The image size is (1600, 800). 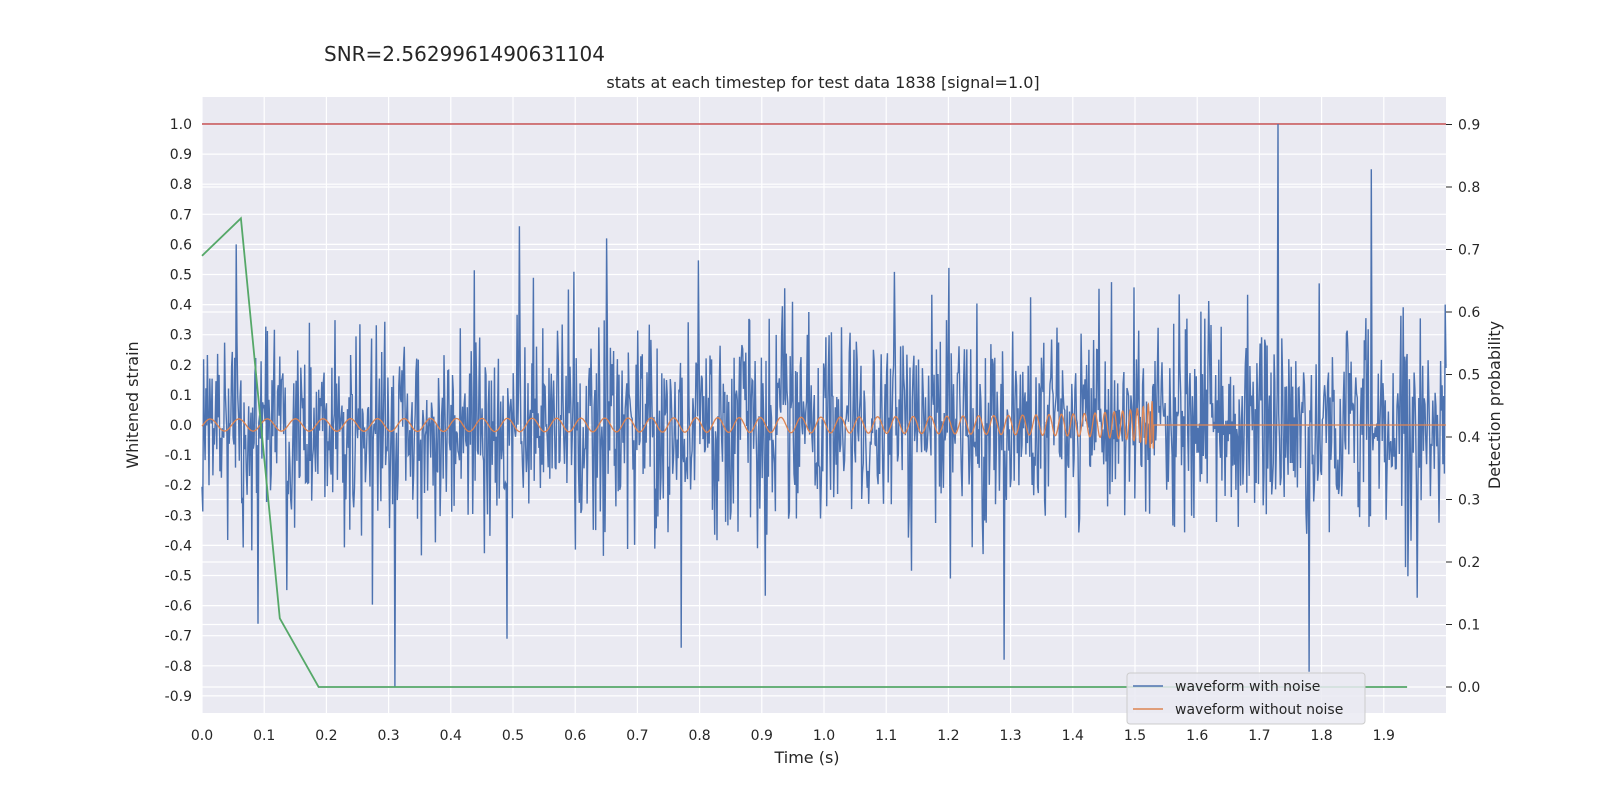 What do you see at coordinates (1259, 710) in the screenshot?
I see `legend-label-clean: waveform without noise` at bounding box center [1259, 710].